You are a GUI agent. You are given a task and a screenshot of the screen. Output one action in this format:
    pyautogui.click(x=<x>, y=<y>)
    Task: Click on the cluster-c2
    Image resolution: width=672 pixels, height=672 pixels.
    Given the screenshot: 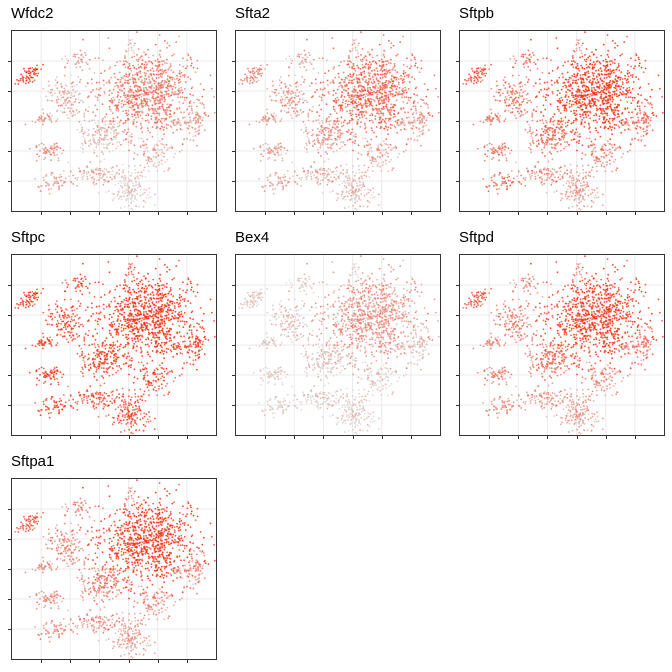 What is the action you would take?
    pyautogui.click(x=530, y=61)
    